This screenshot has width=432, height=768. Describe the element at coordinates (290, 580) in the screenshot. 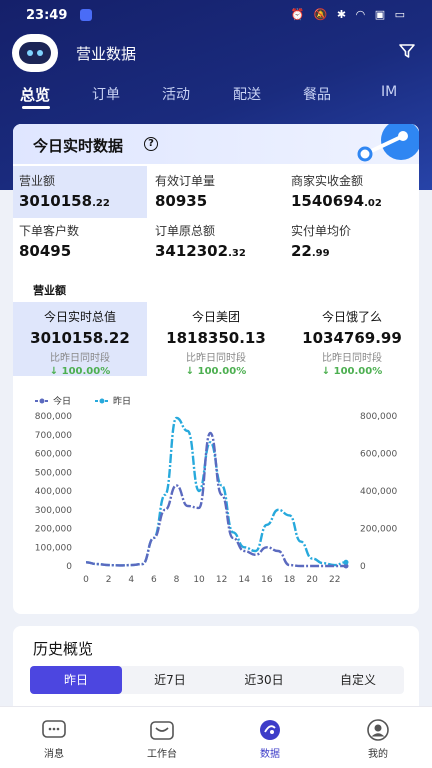

I see `x-tick-label: 18` at that location.